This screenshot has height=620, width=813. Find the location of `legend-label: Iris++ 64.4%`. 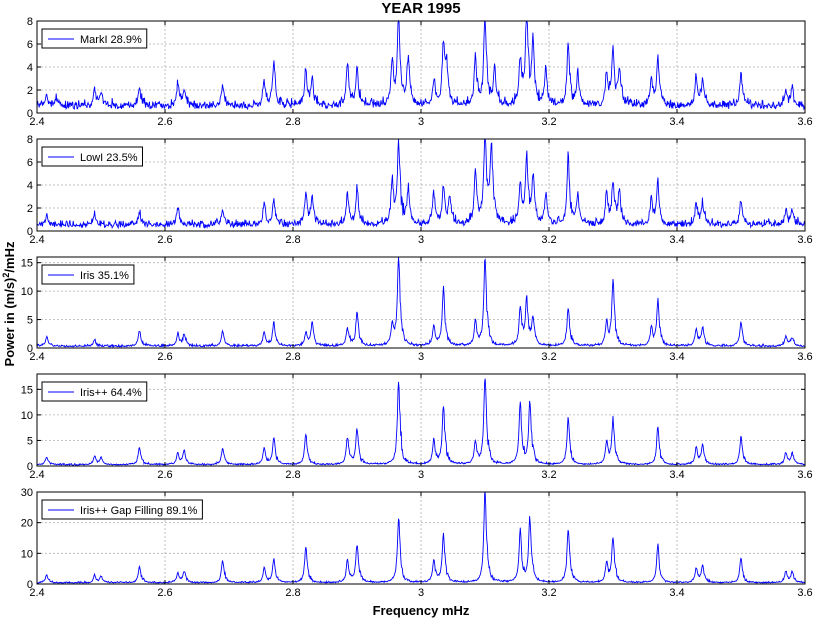

legend-label: Iris++ 64.4% is located at coordinates (111, 393).